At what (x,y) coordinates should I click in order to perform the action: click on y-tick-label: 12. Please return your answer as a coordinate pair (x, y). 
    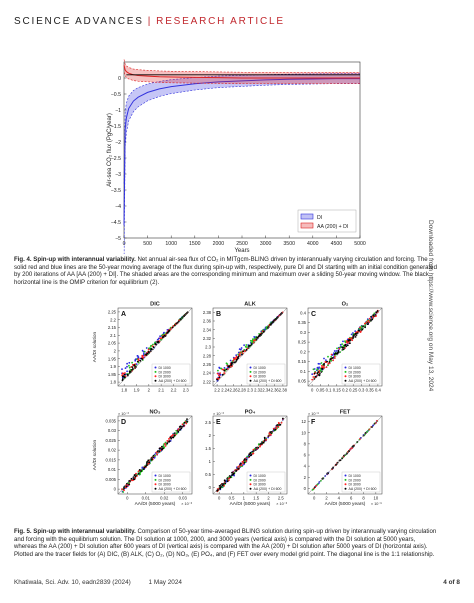
    Looking at the image, I should click on (303, 421).